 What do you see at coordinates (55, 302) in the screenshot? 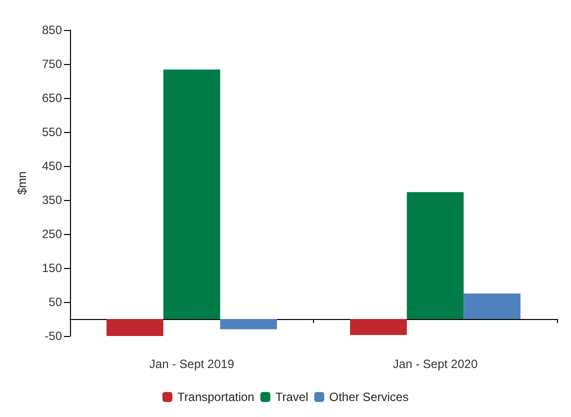
I see `y-tick-label: 50` at bounding box center [55, 302].